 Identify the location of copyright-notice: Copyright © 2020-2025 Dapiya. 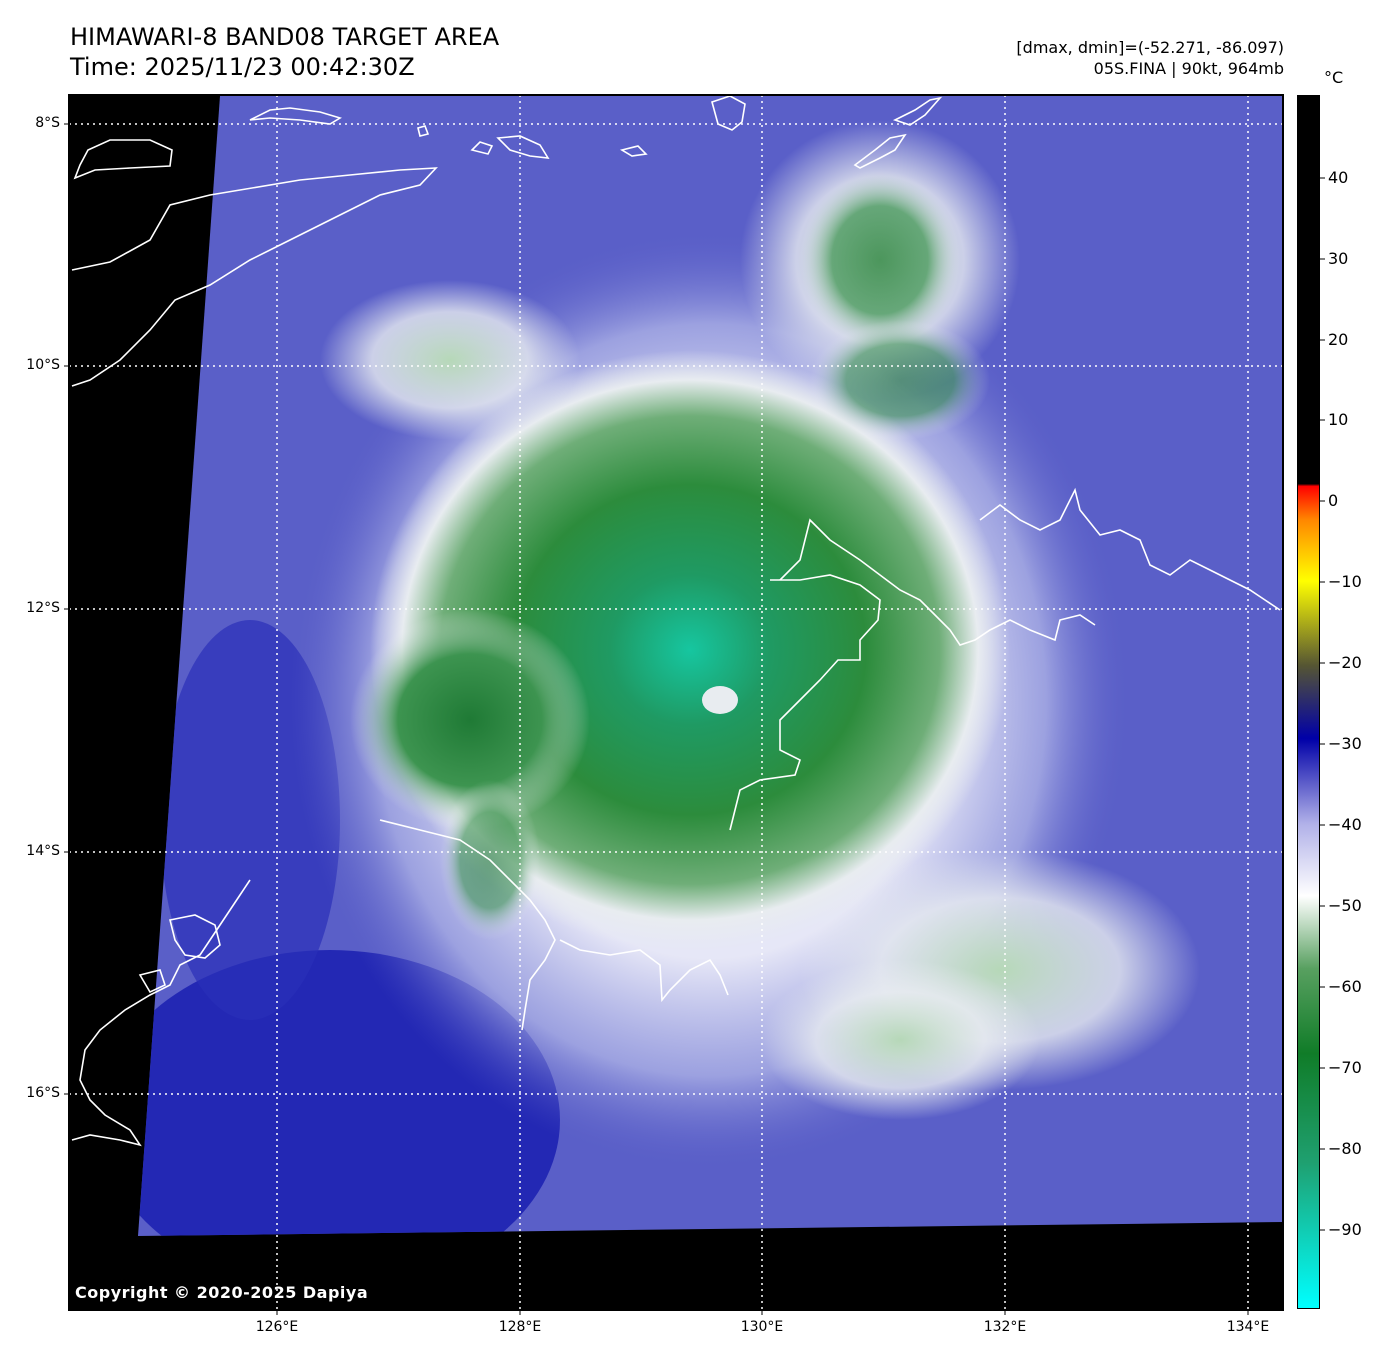
(222, 1292).